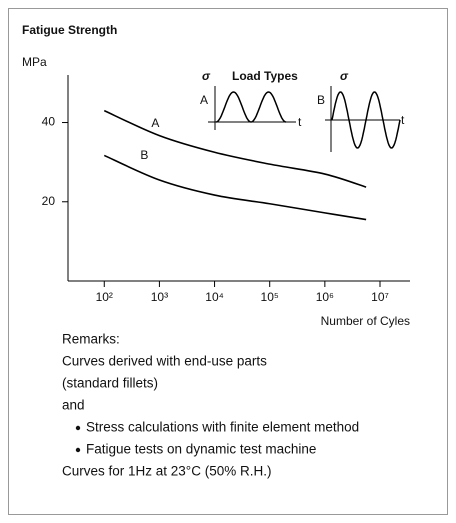 Image resolution: width=456 pixels, height=523 pixels. What do you see at coordinates (321, 100) in the screenshot?
I see `inset-label: B` at bounding box center [321, 100].